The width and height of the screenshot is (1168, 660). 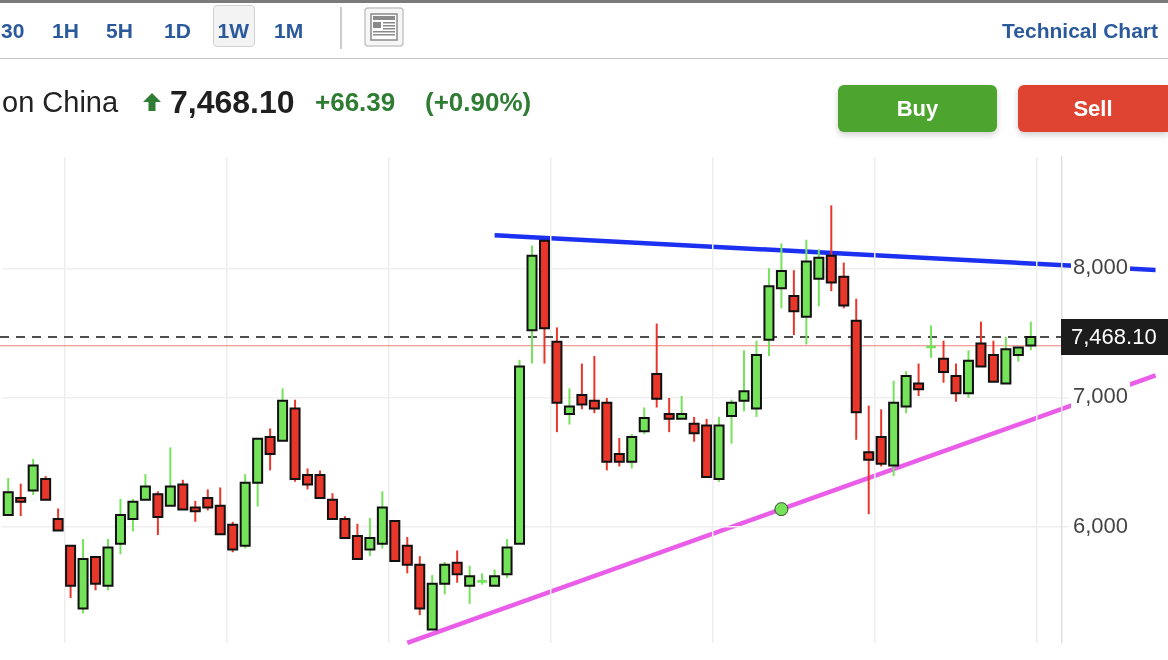 What do you see at coordinates (60, 102) in the screenshot?
I see `chart-title: on China` at bounding box center [60, 102].